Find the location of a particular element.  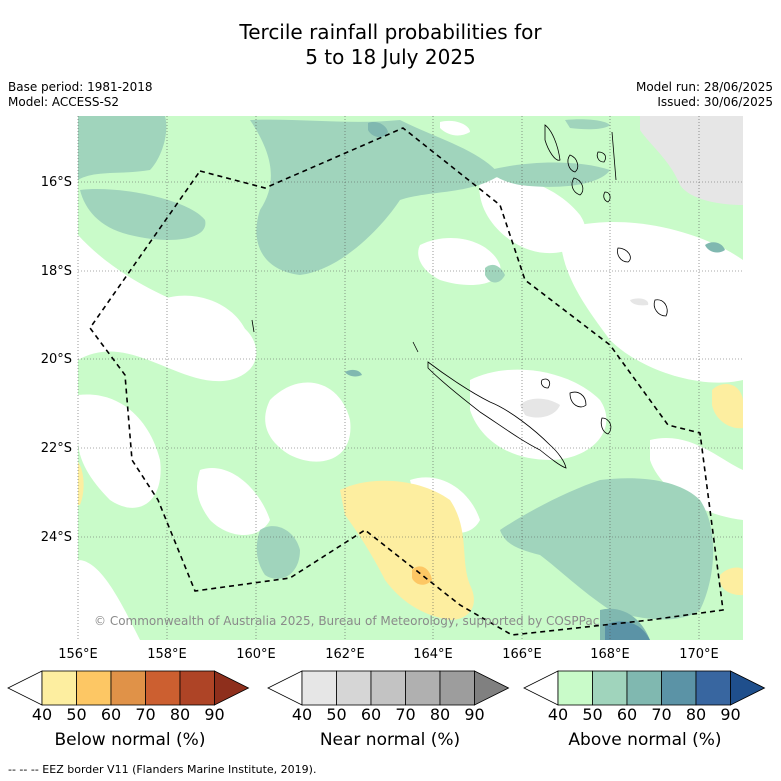

lon-label: 156°E is located at coordinates (78, 654).